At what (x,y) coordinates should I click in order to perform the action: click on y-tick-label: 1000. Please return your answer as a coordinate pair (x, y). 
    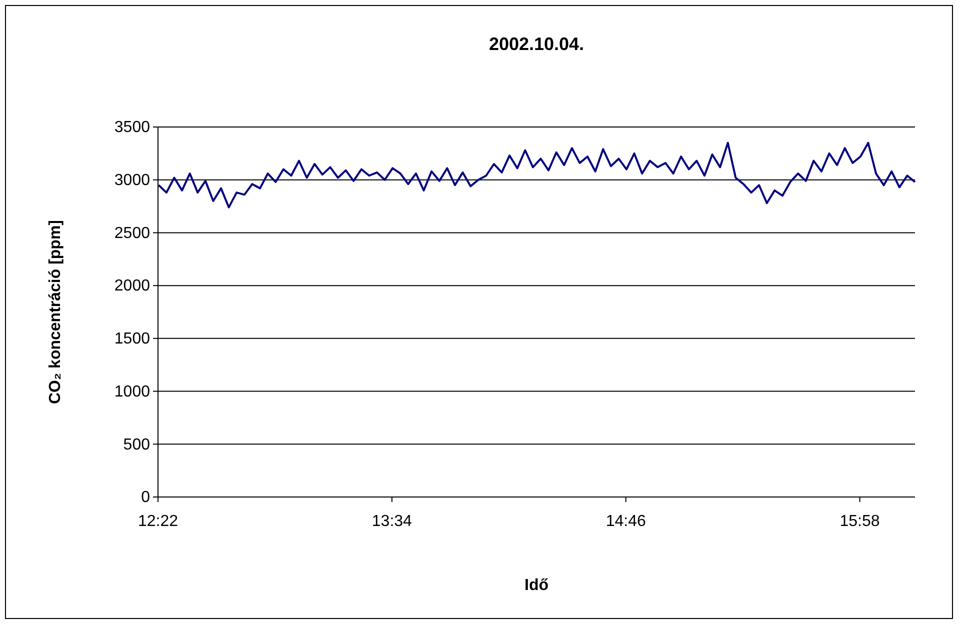
    Looking at the image, I should click on (132, 391).